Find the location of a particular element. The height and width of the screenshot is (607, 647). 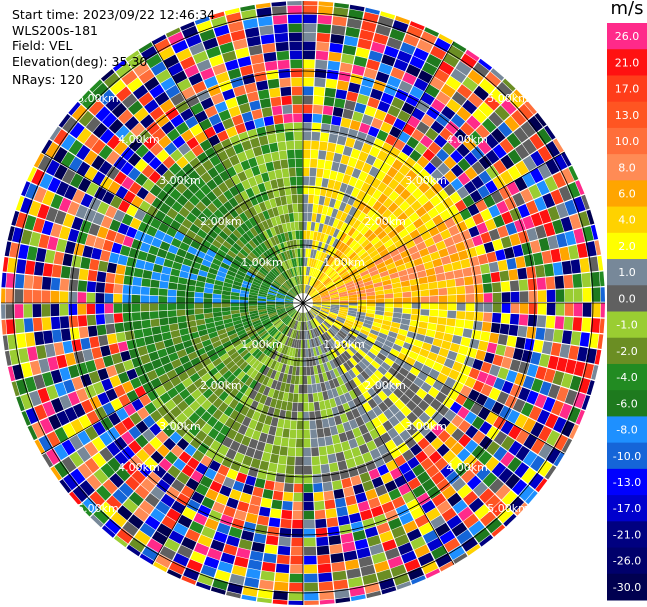

range-ring-label: 4.00km is located at coordinates (467, 139).